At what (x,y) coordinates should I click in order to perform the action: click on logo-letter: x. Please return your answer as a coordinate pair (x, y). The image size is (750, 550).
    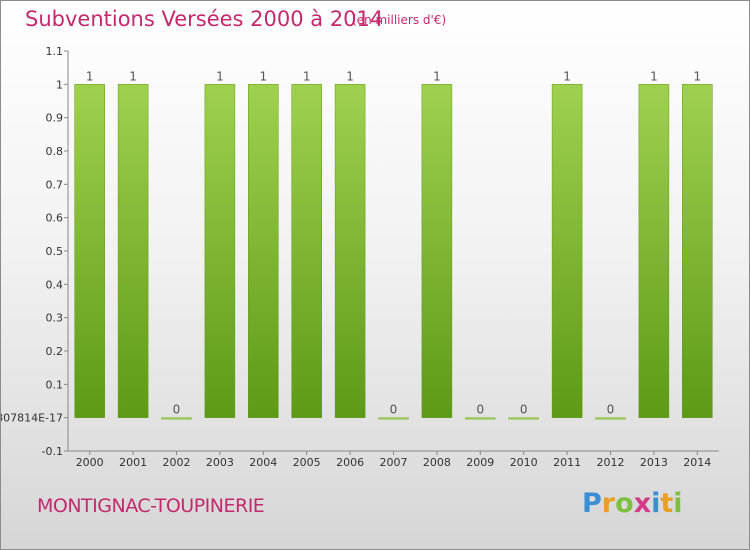
    Looking at the image, I should click on (642, 503).